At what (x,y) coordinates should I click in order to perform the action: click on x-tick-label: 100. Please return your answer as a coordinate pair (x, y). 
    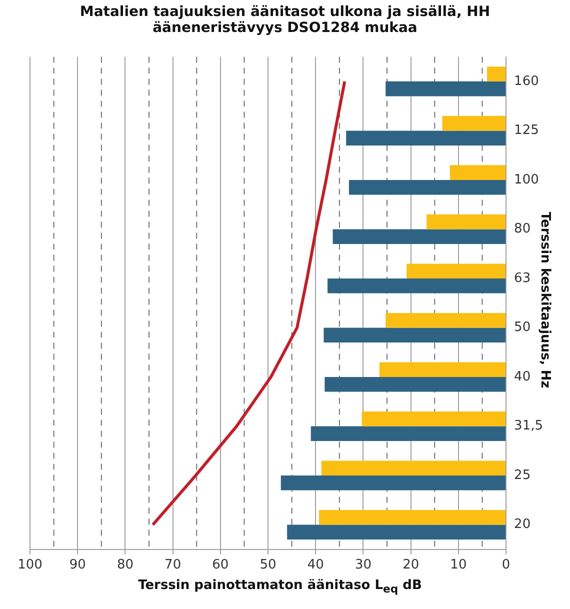
    Looking at the image, I should click on (30, 565).